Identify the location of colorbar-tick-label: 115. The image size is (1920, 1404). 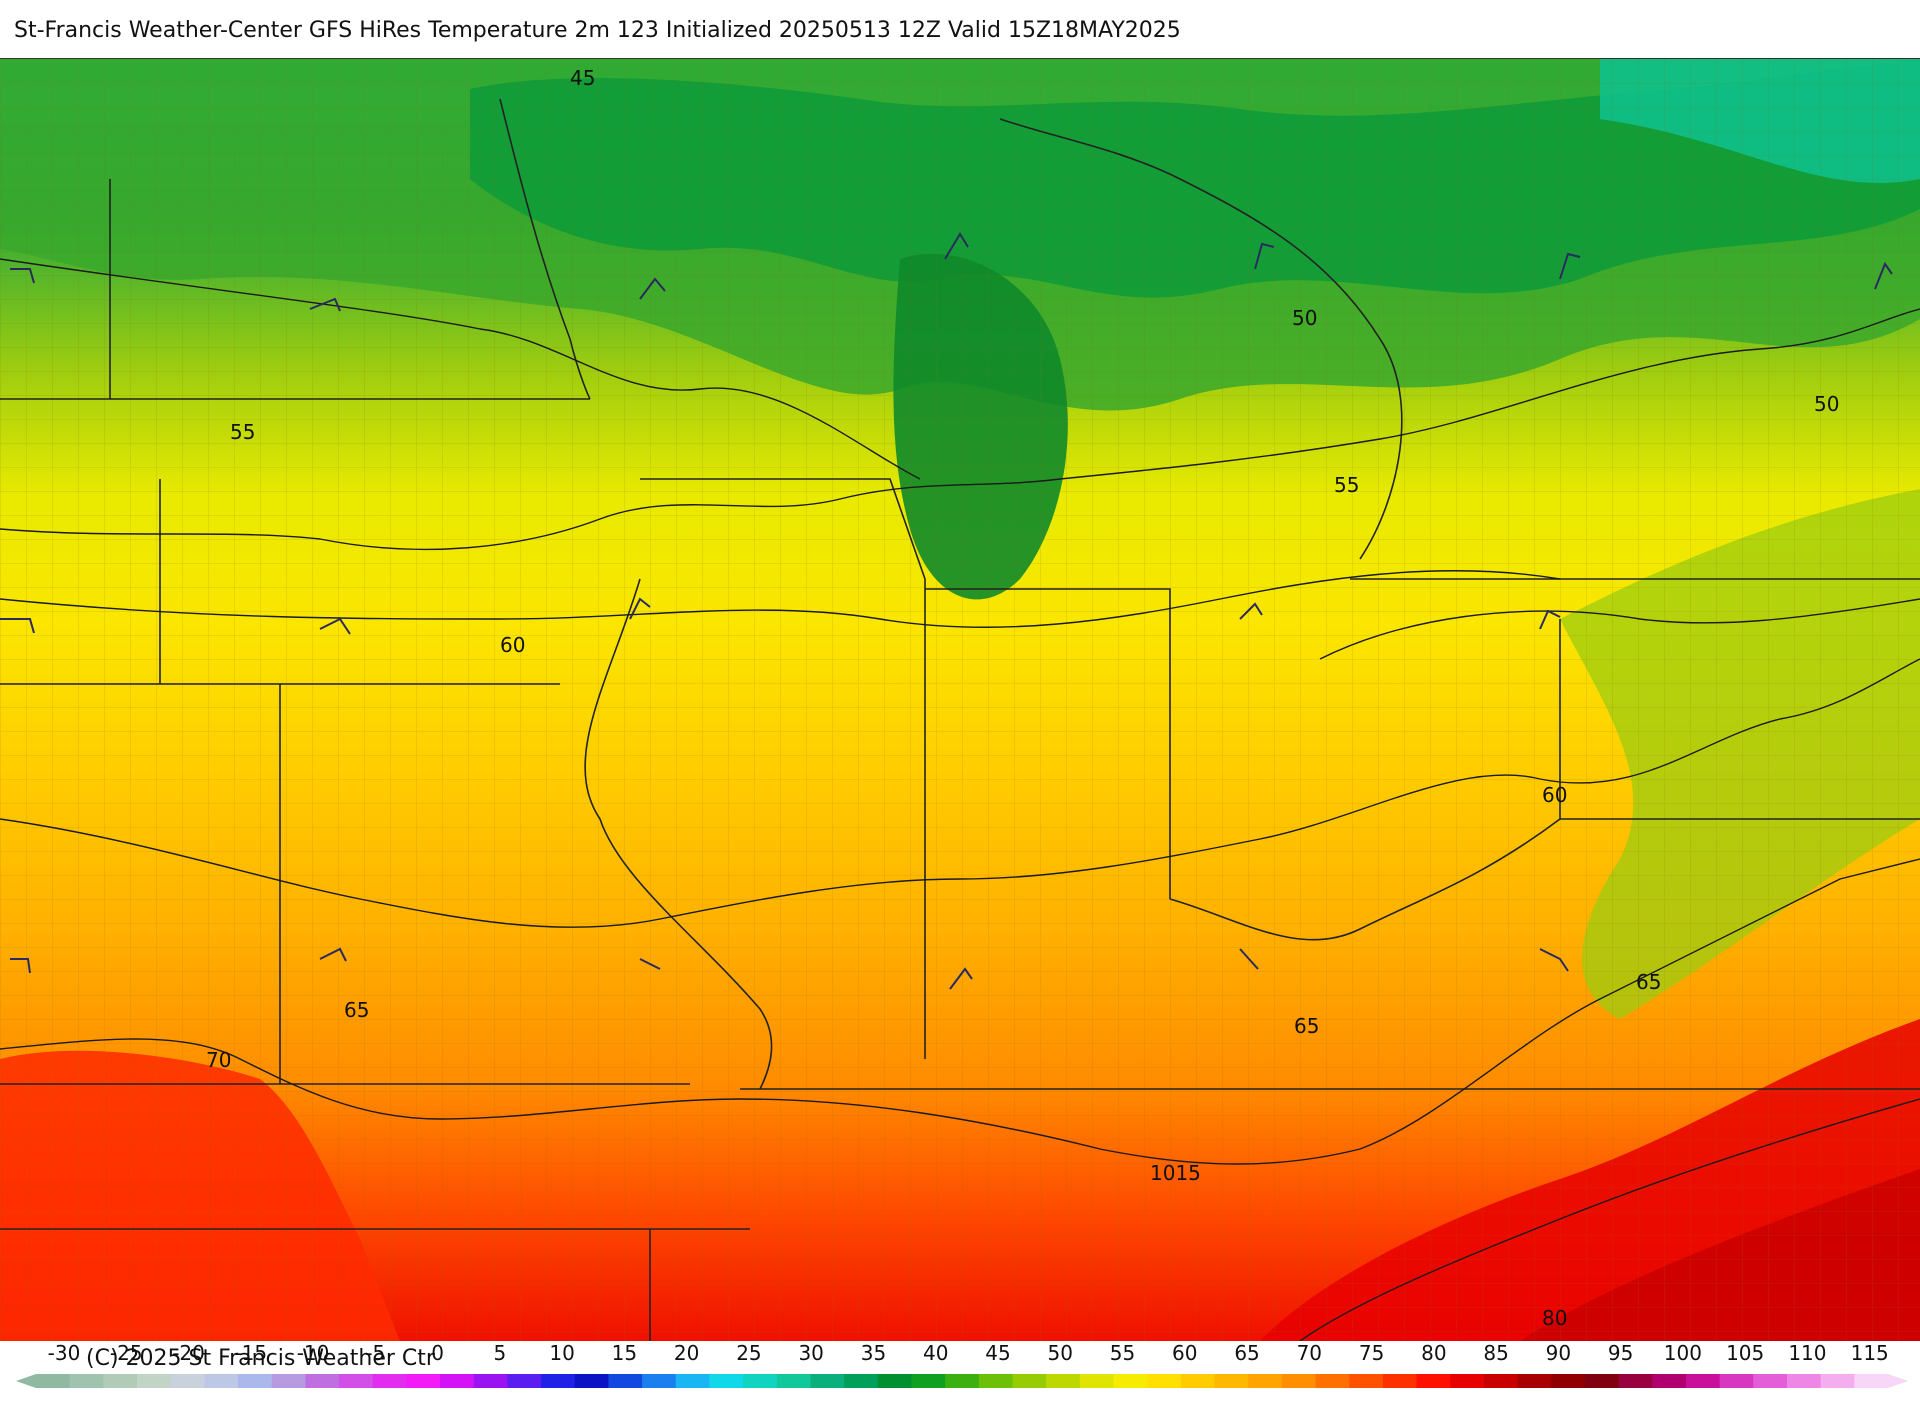
(1870, 1353).